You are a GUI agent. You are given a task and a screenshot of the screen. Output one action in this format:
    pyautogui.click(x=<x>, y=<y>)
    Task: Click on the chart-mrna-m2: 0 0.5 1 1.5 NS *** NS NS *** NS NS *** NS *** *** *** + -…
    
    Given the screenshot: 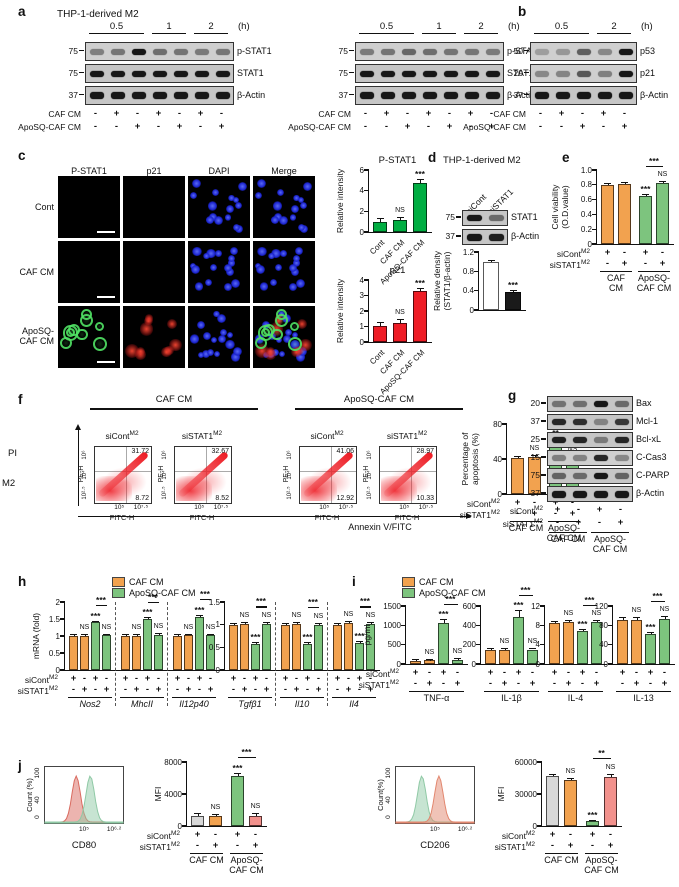 What is the action you would take?
    pyautogui.click(x=291, y=668)
    